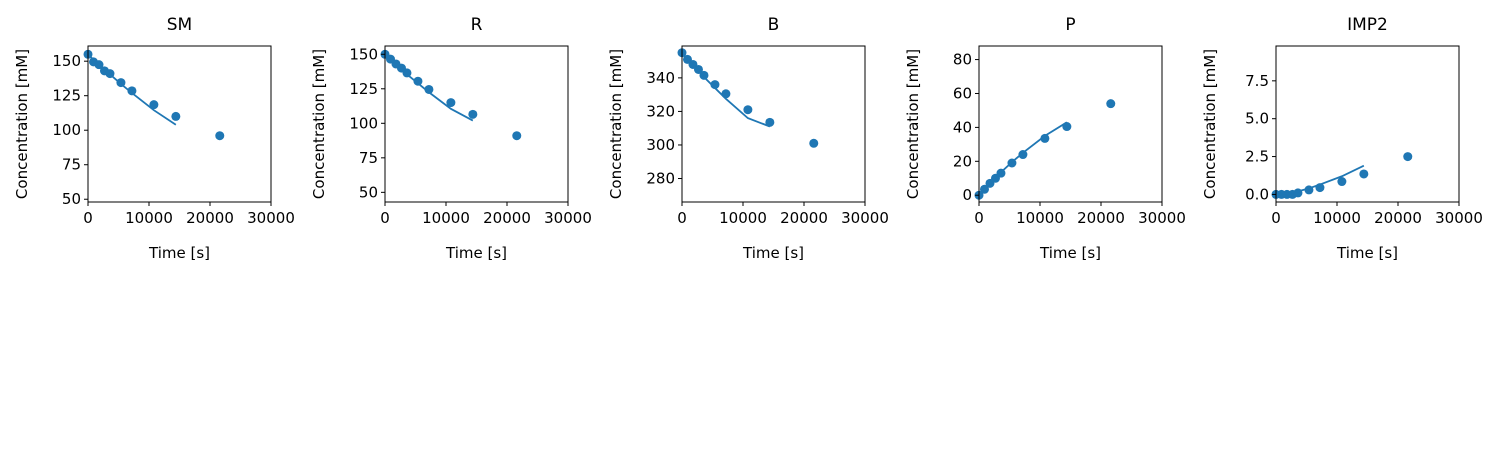 The image size is (1500, 450). Describe the element at coordinates (660, 179) in the screenshot. I see `y-tick-label: 280` at that location.